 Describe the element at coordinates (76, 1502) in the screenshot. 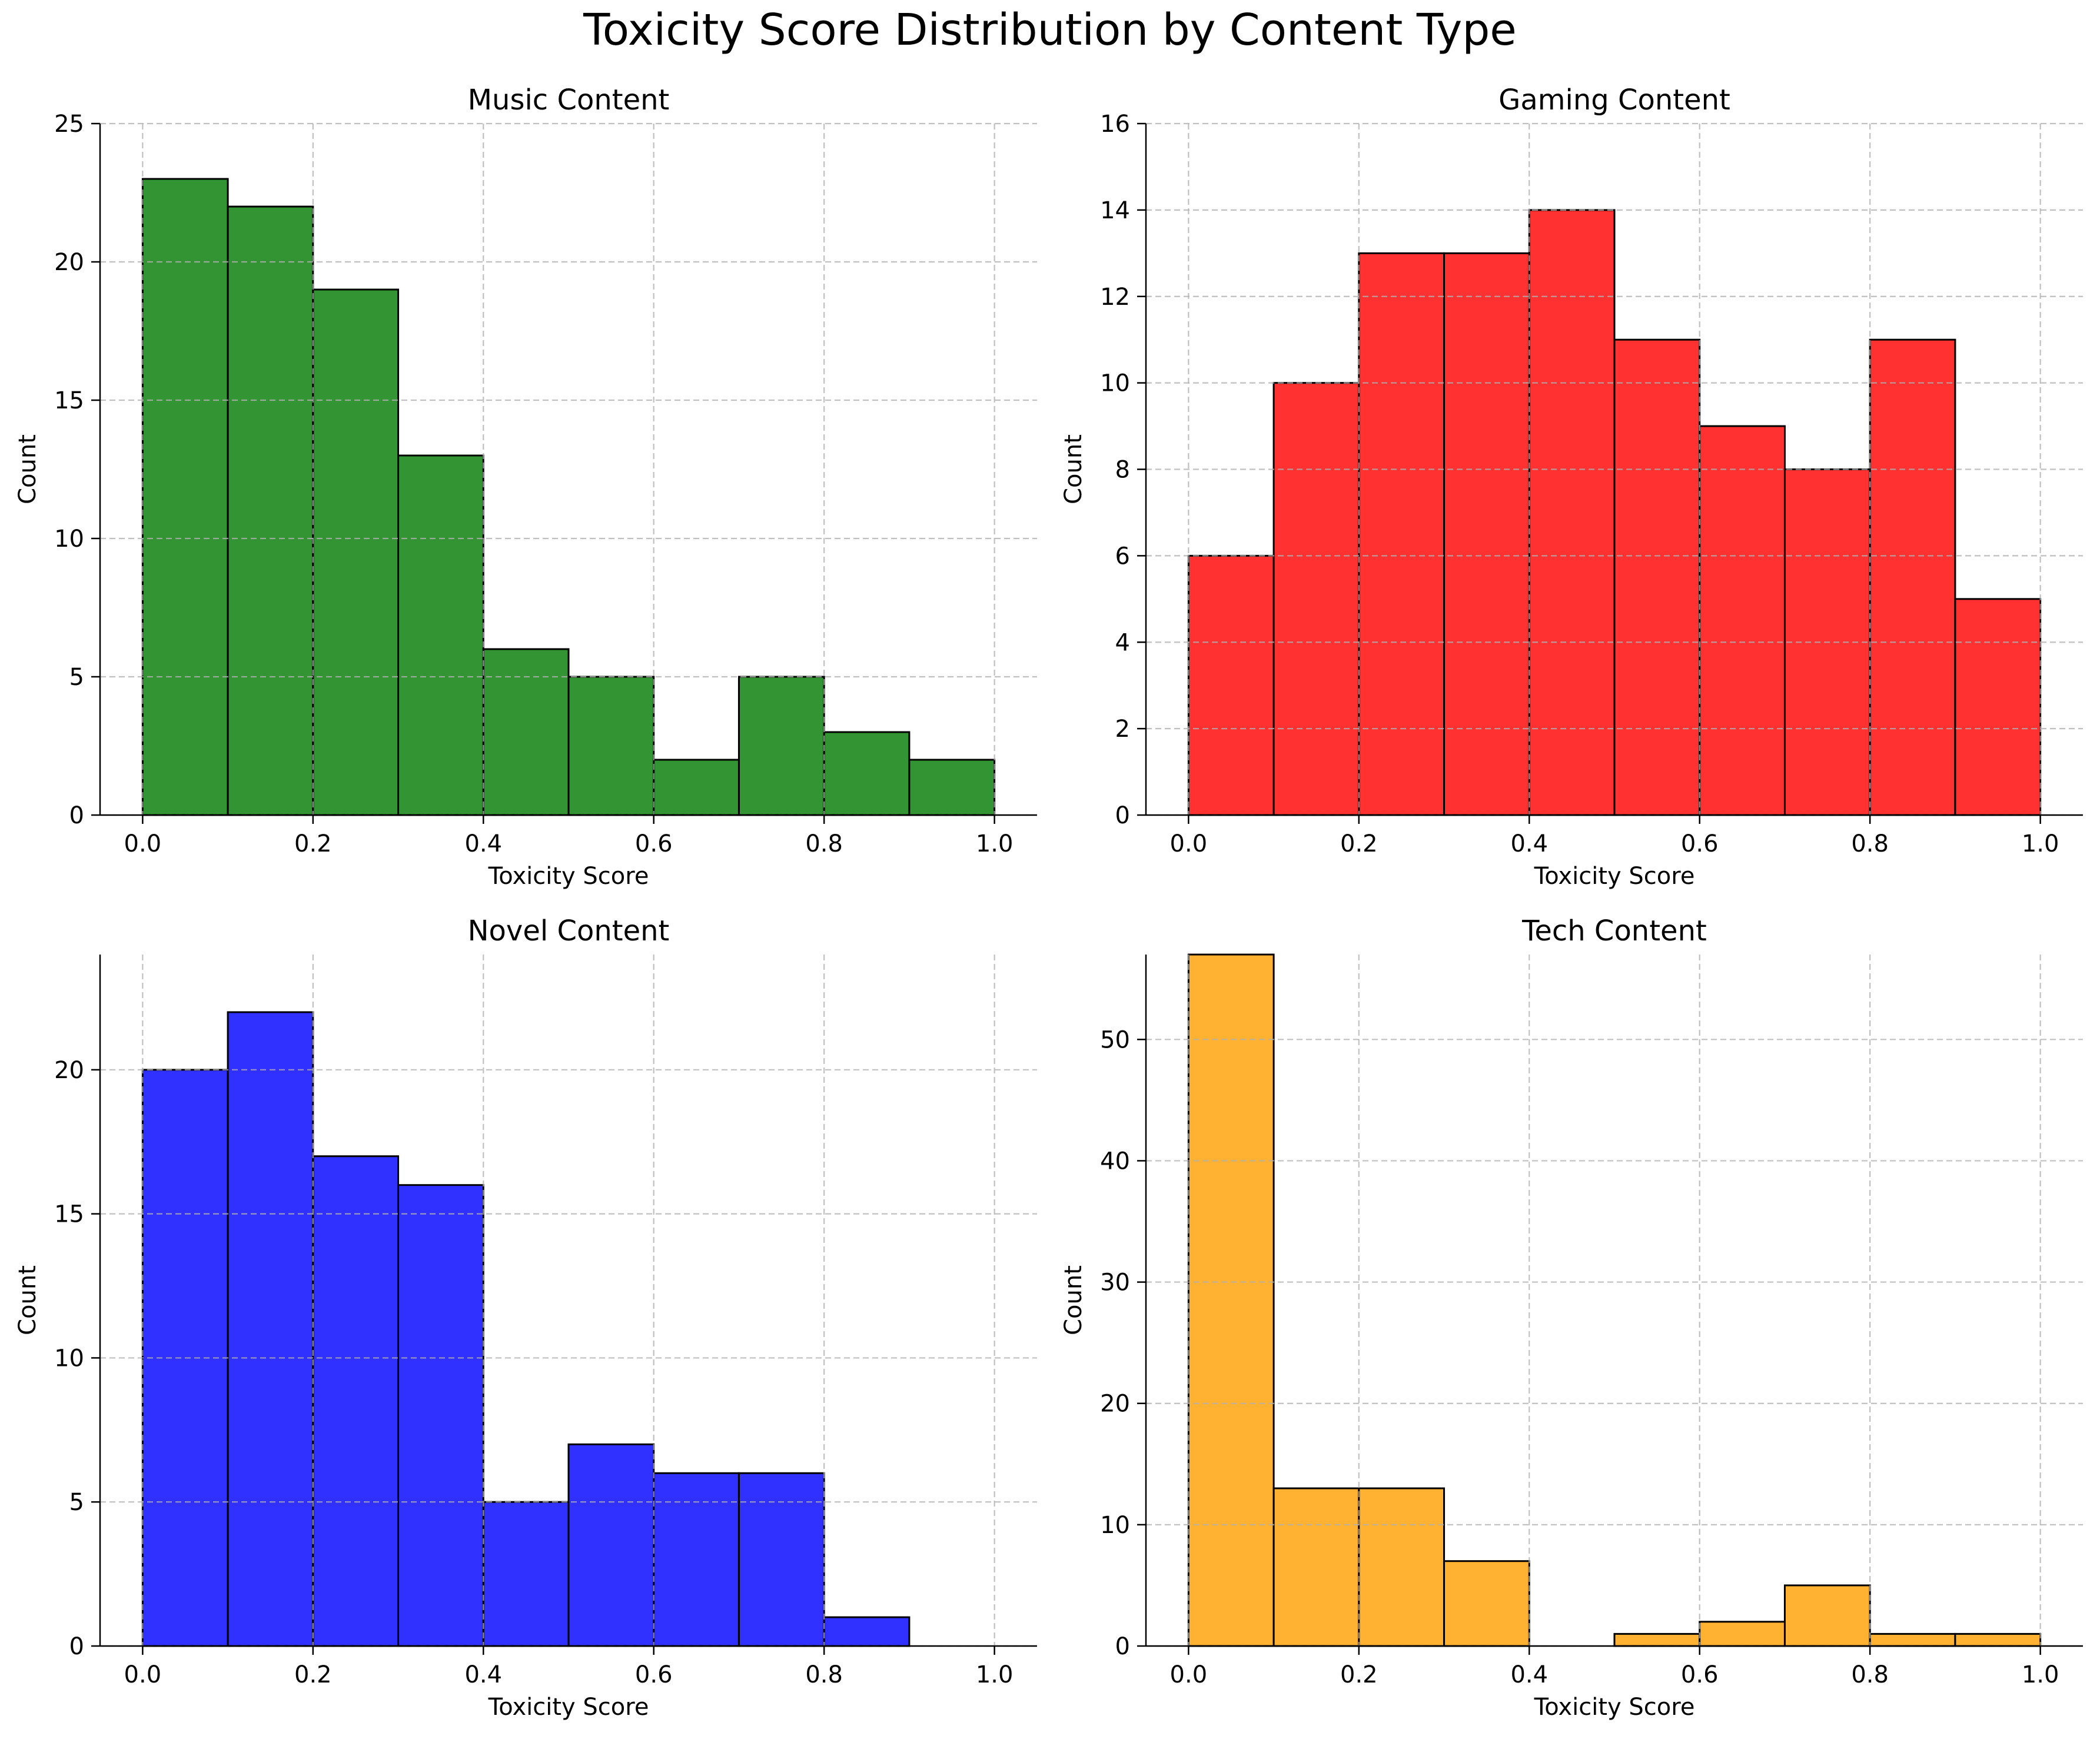

I see `novel-content-ytick-label-1: 5` at that location.